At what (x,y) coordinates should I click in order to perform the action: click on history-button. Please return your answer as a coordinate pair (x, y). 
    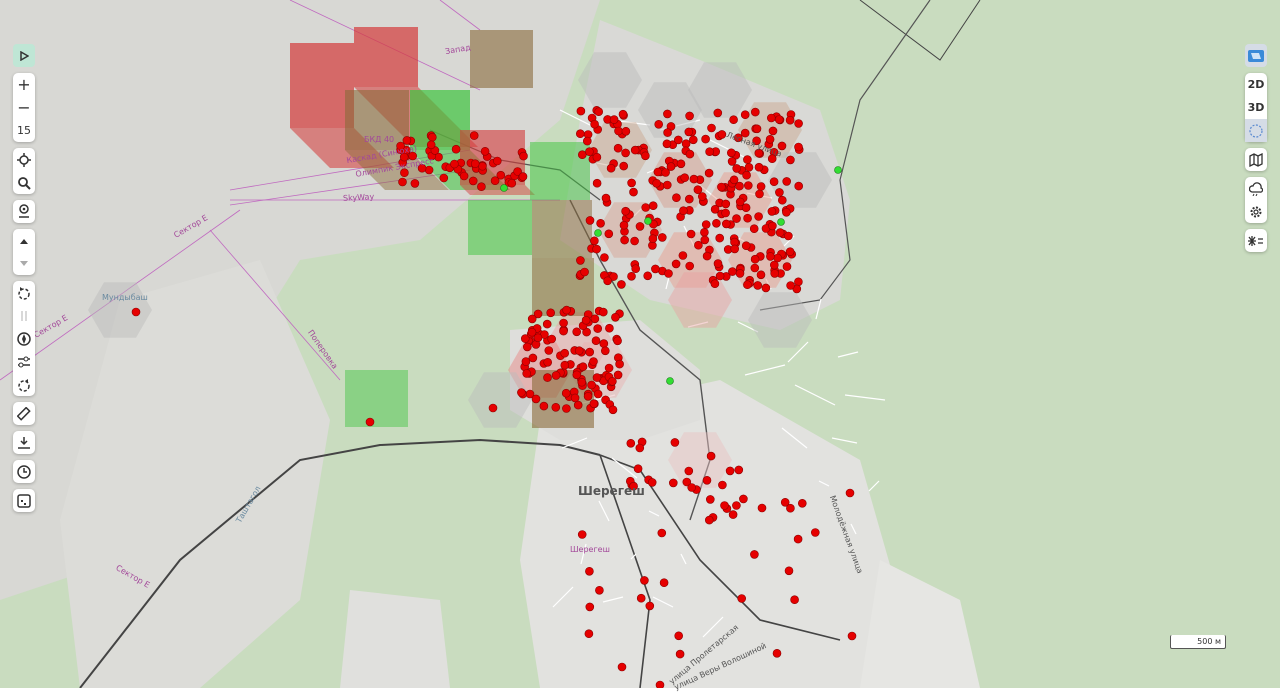
    Looking at the image, I should click on (24, 471).